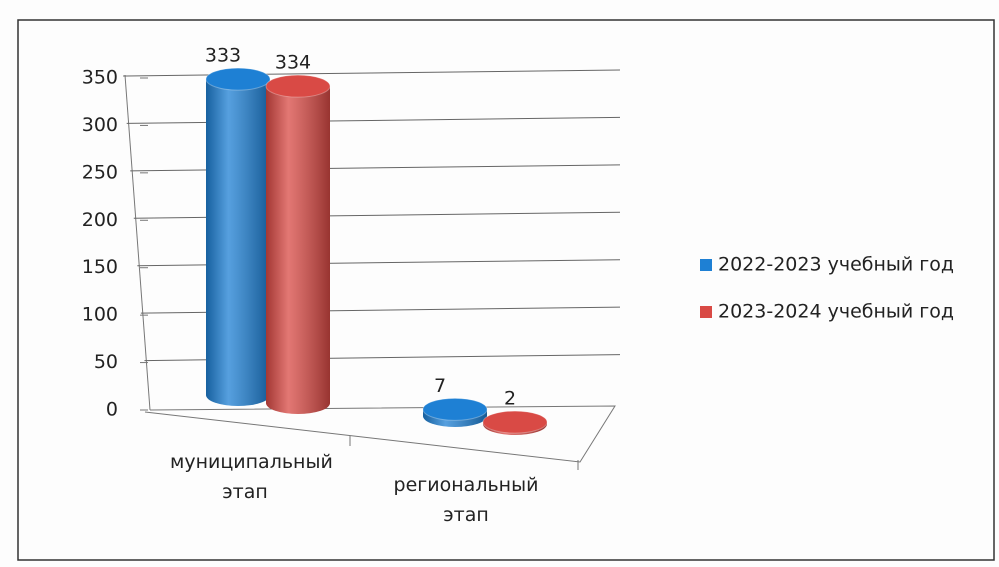 The height and width of the screenshot is (567, 999). I want to click on legend-label: 2023-2024 учебный год, so click(836, 312).